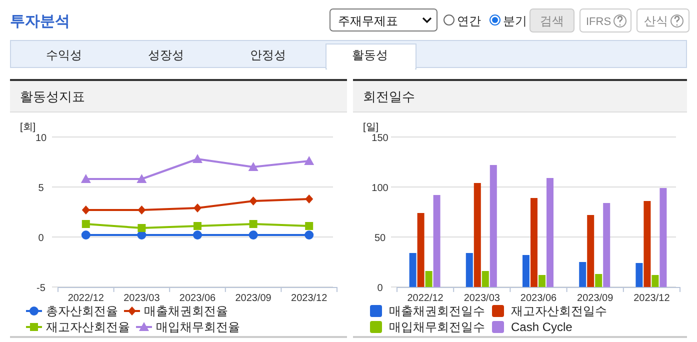  Describe the element at coordinates (437, 311) in the screenshot. I see `legend-label: 매출채권회전일수` at that location.